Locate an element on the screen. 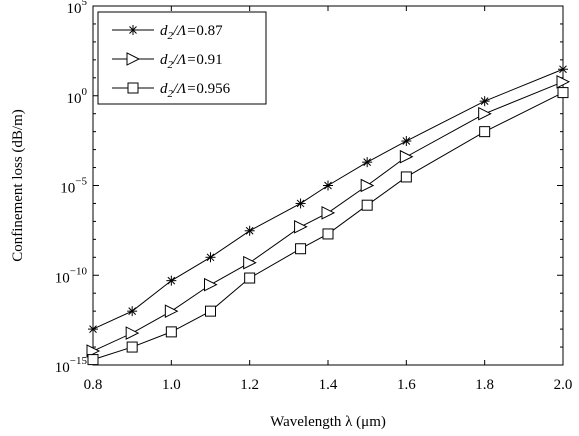 This screenshot has height=436, width=579. y-tick-label: 10−10 is located at coordinates (71, 275).